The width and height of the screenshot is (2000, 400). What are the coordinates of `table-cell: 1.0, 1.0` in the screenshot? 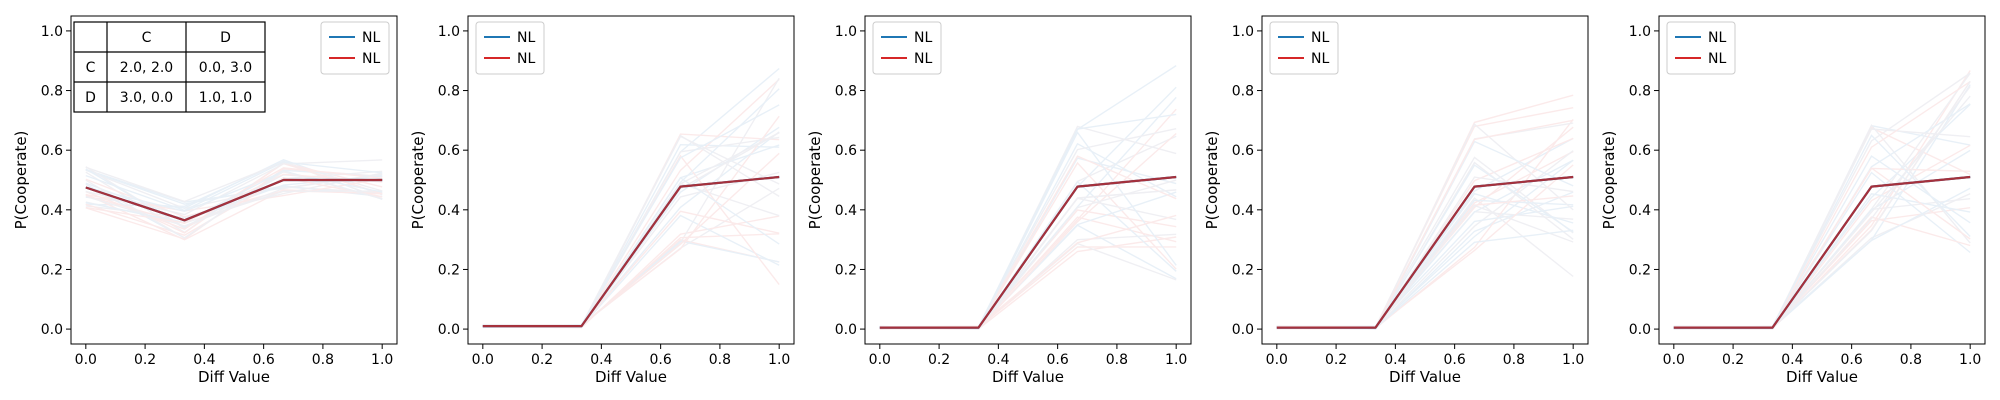 It's located at (225, 98).